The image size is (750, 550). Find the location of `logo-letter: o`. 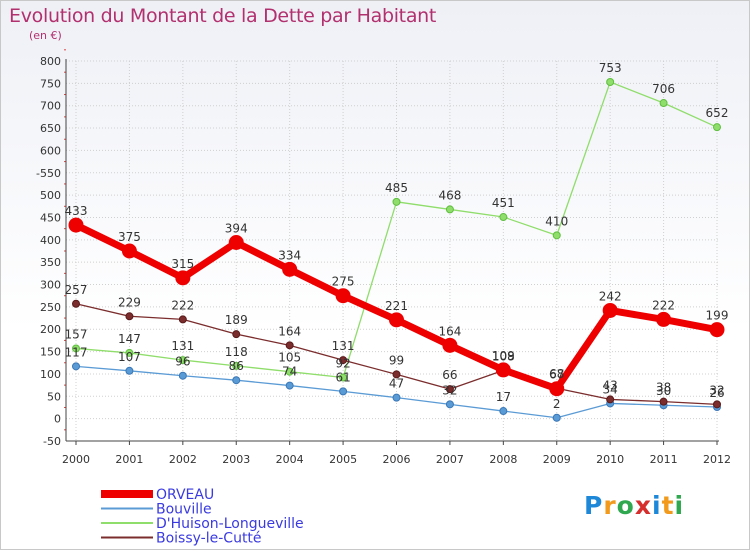

logo-letter: o is located at coordinates (625, 505).